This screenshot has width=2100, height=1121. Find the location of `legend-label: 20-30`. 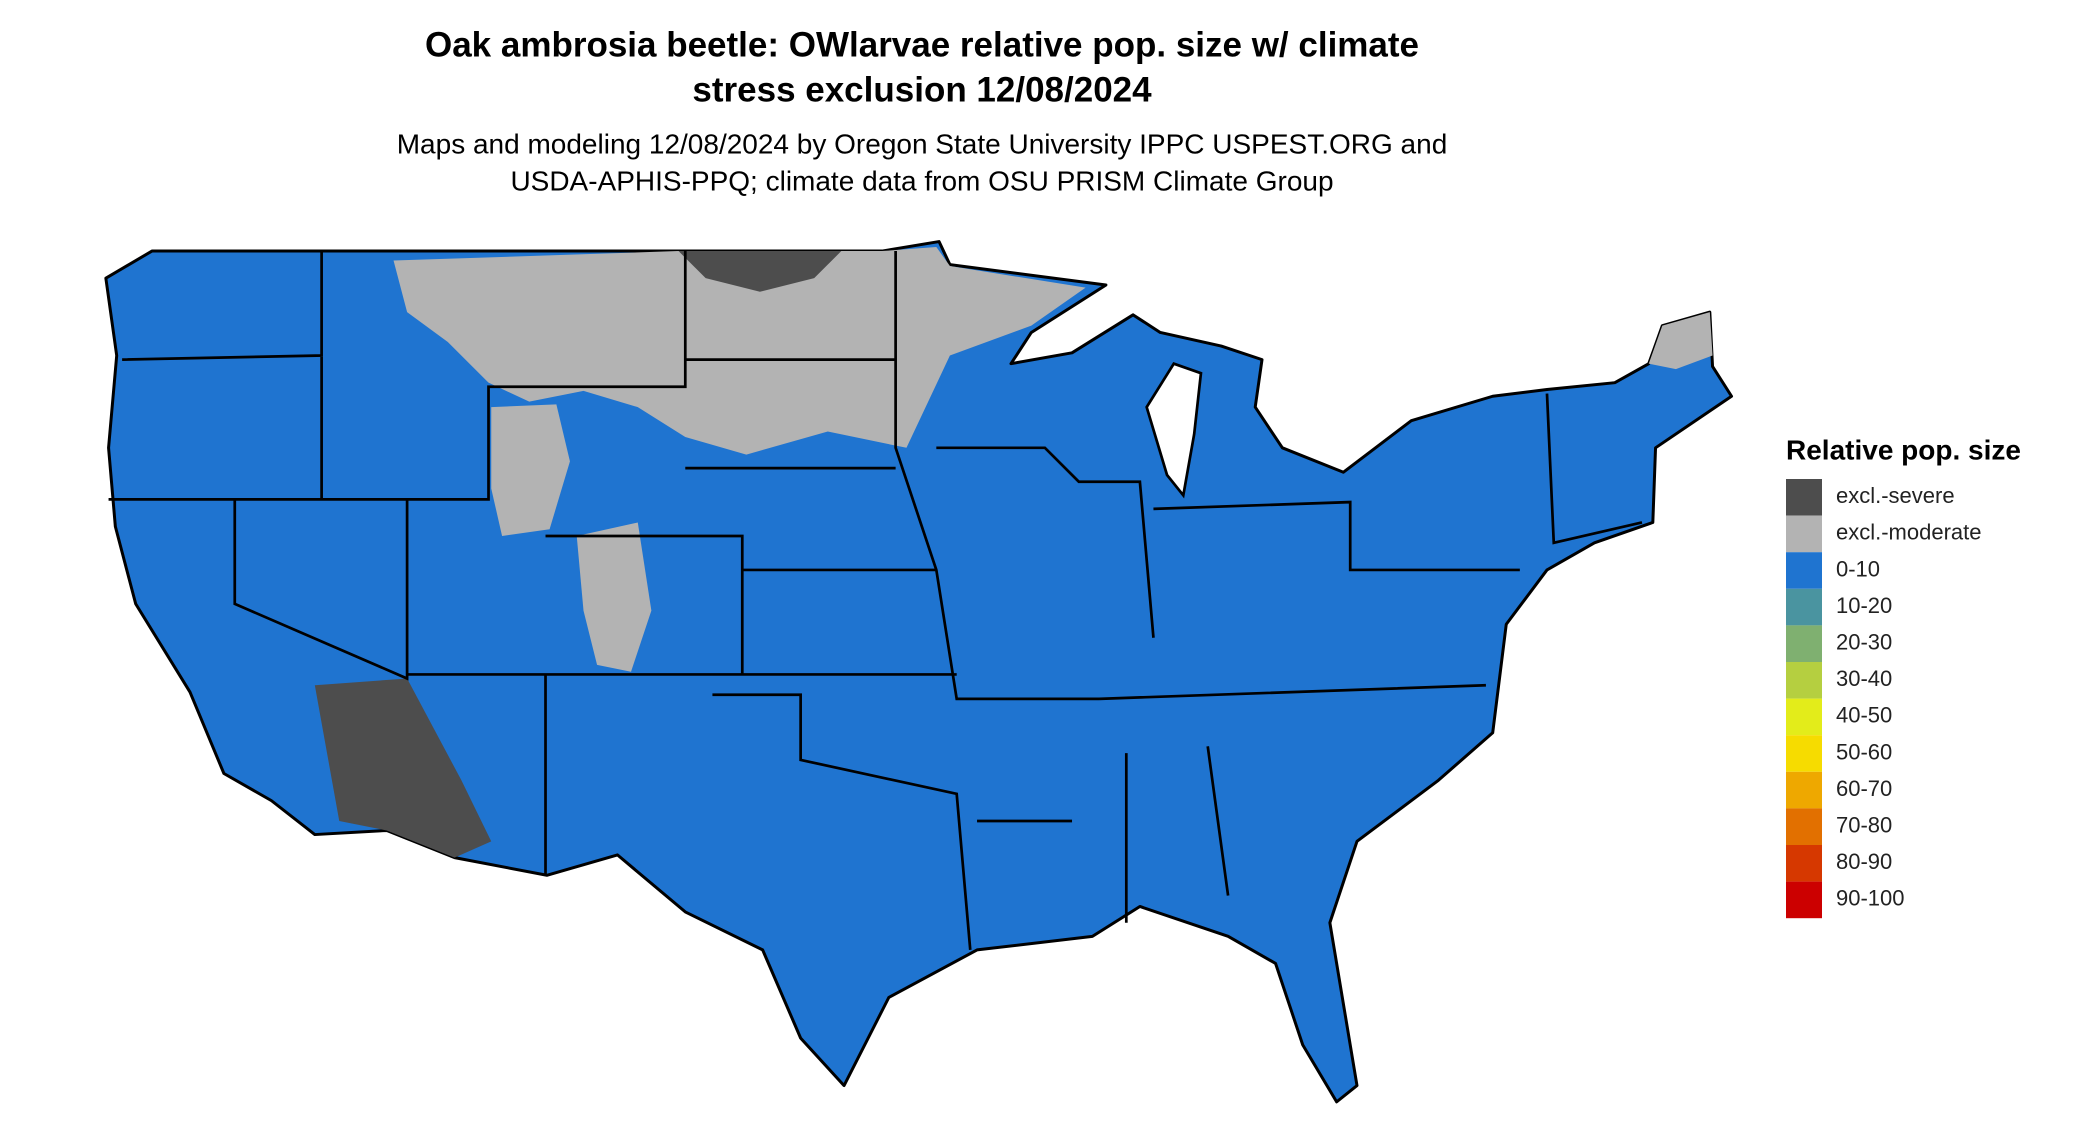

legend-label: 20-30 is located at coordinates (1864, 642).